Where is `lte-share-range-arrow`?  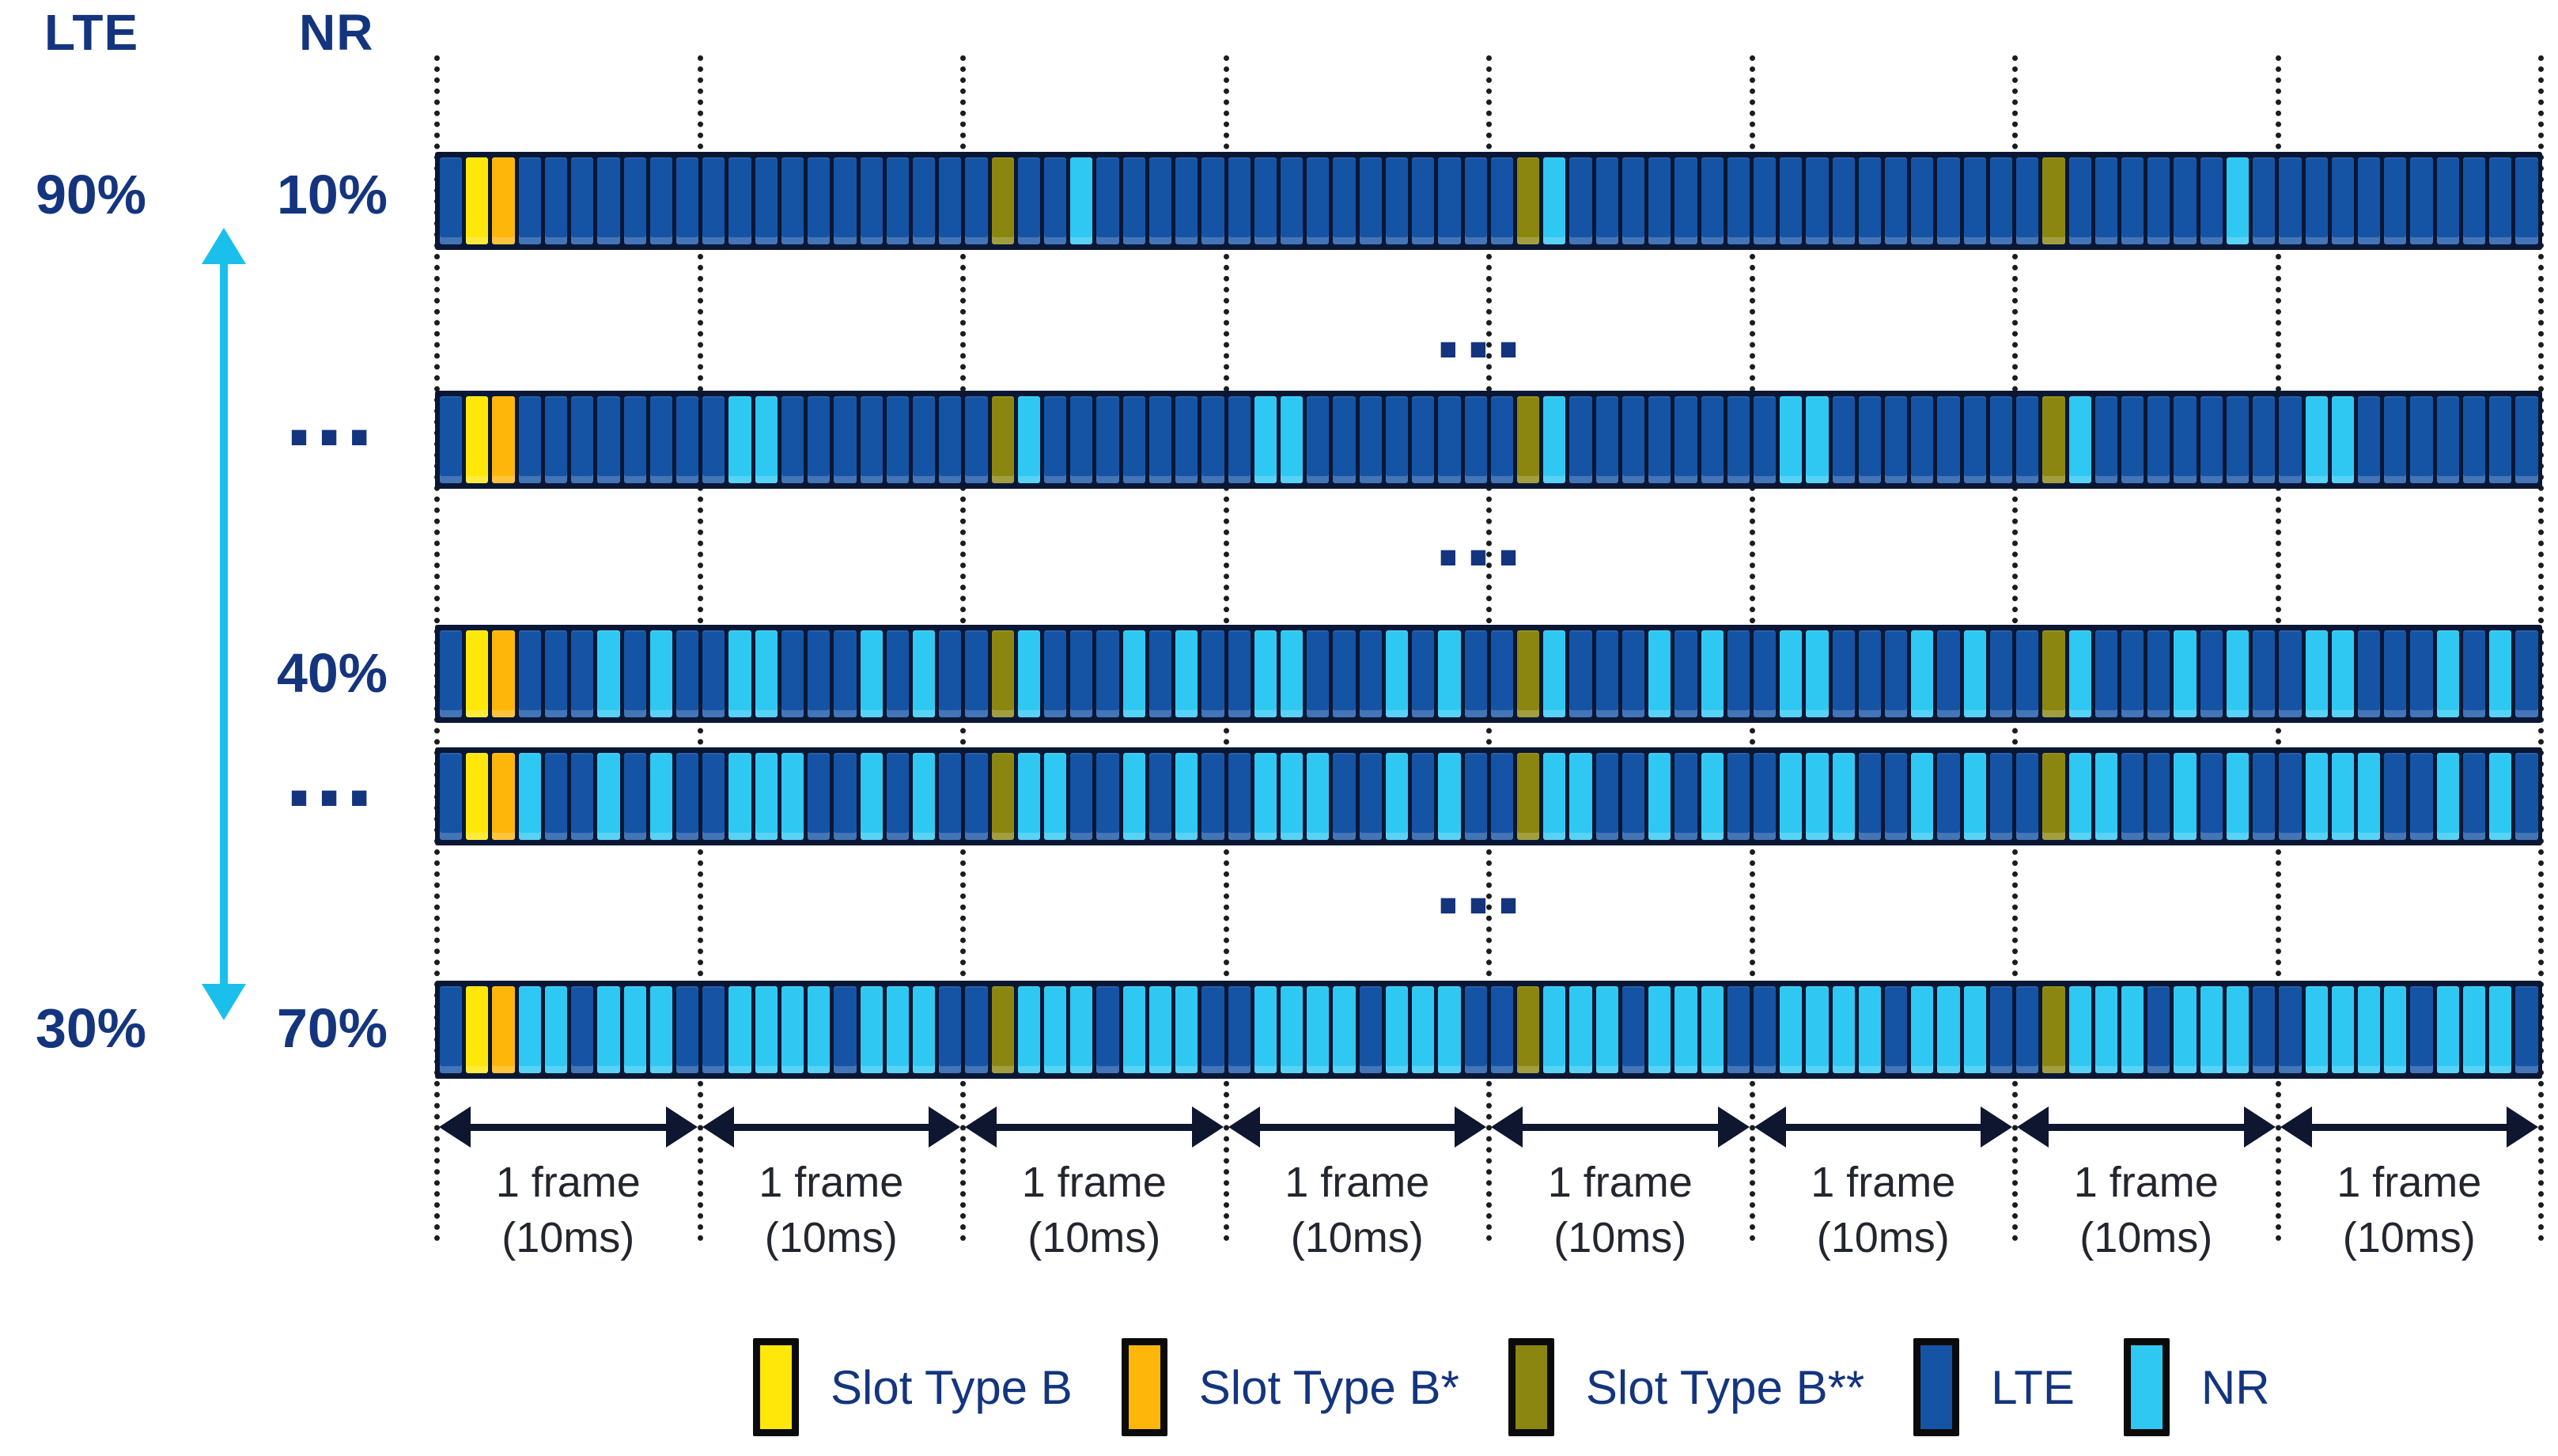 lte-share-range-arrow is located at coordinates (224, 622).